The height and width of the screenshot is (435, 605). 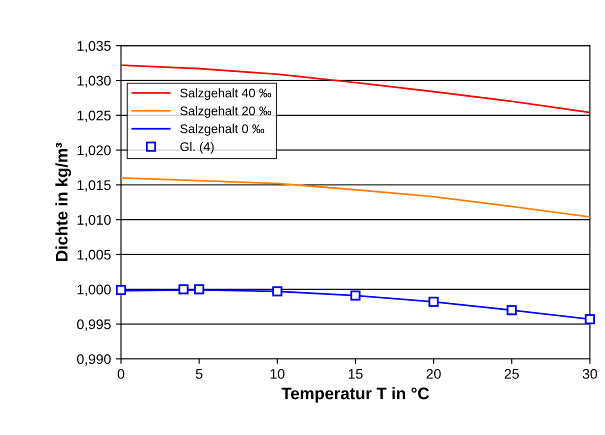 What do you see at coordinates (277, 373) in the screenshot?
I see `x-tick-label: 10` at bounding box center [277, 373].